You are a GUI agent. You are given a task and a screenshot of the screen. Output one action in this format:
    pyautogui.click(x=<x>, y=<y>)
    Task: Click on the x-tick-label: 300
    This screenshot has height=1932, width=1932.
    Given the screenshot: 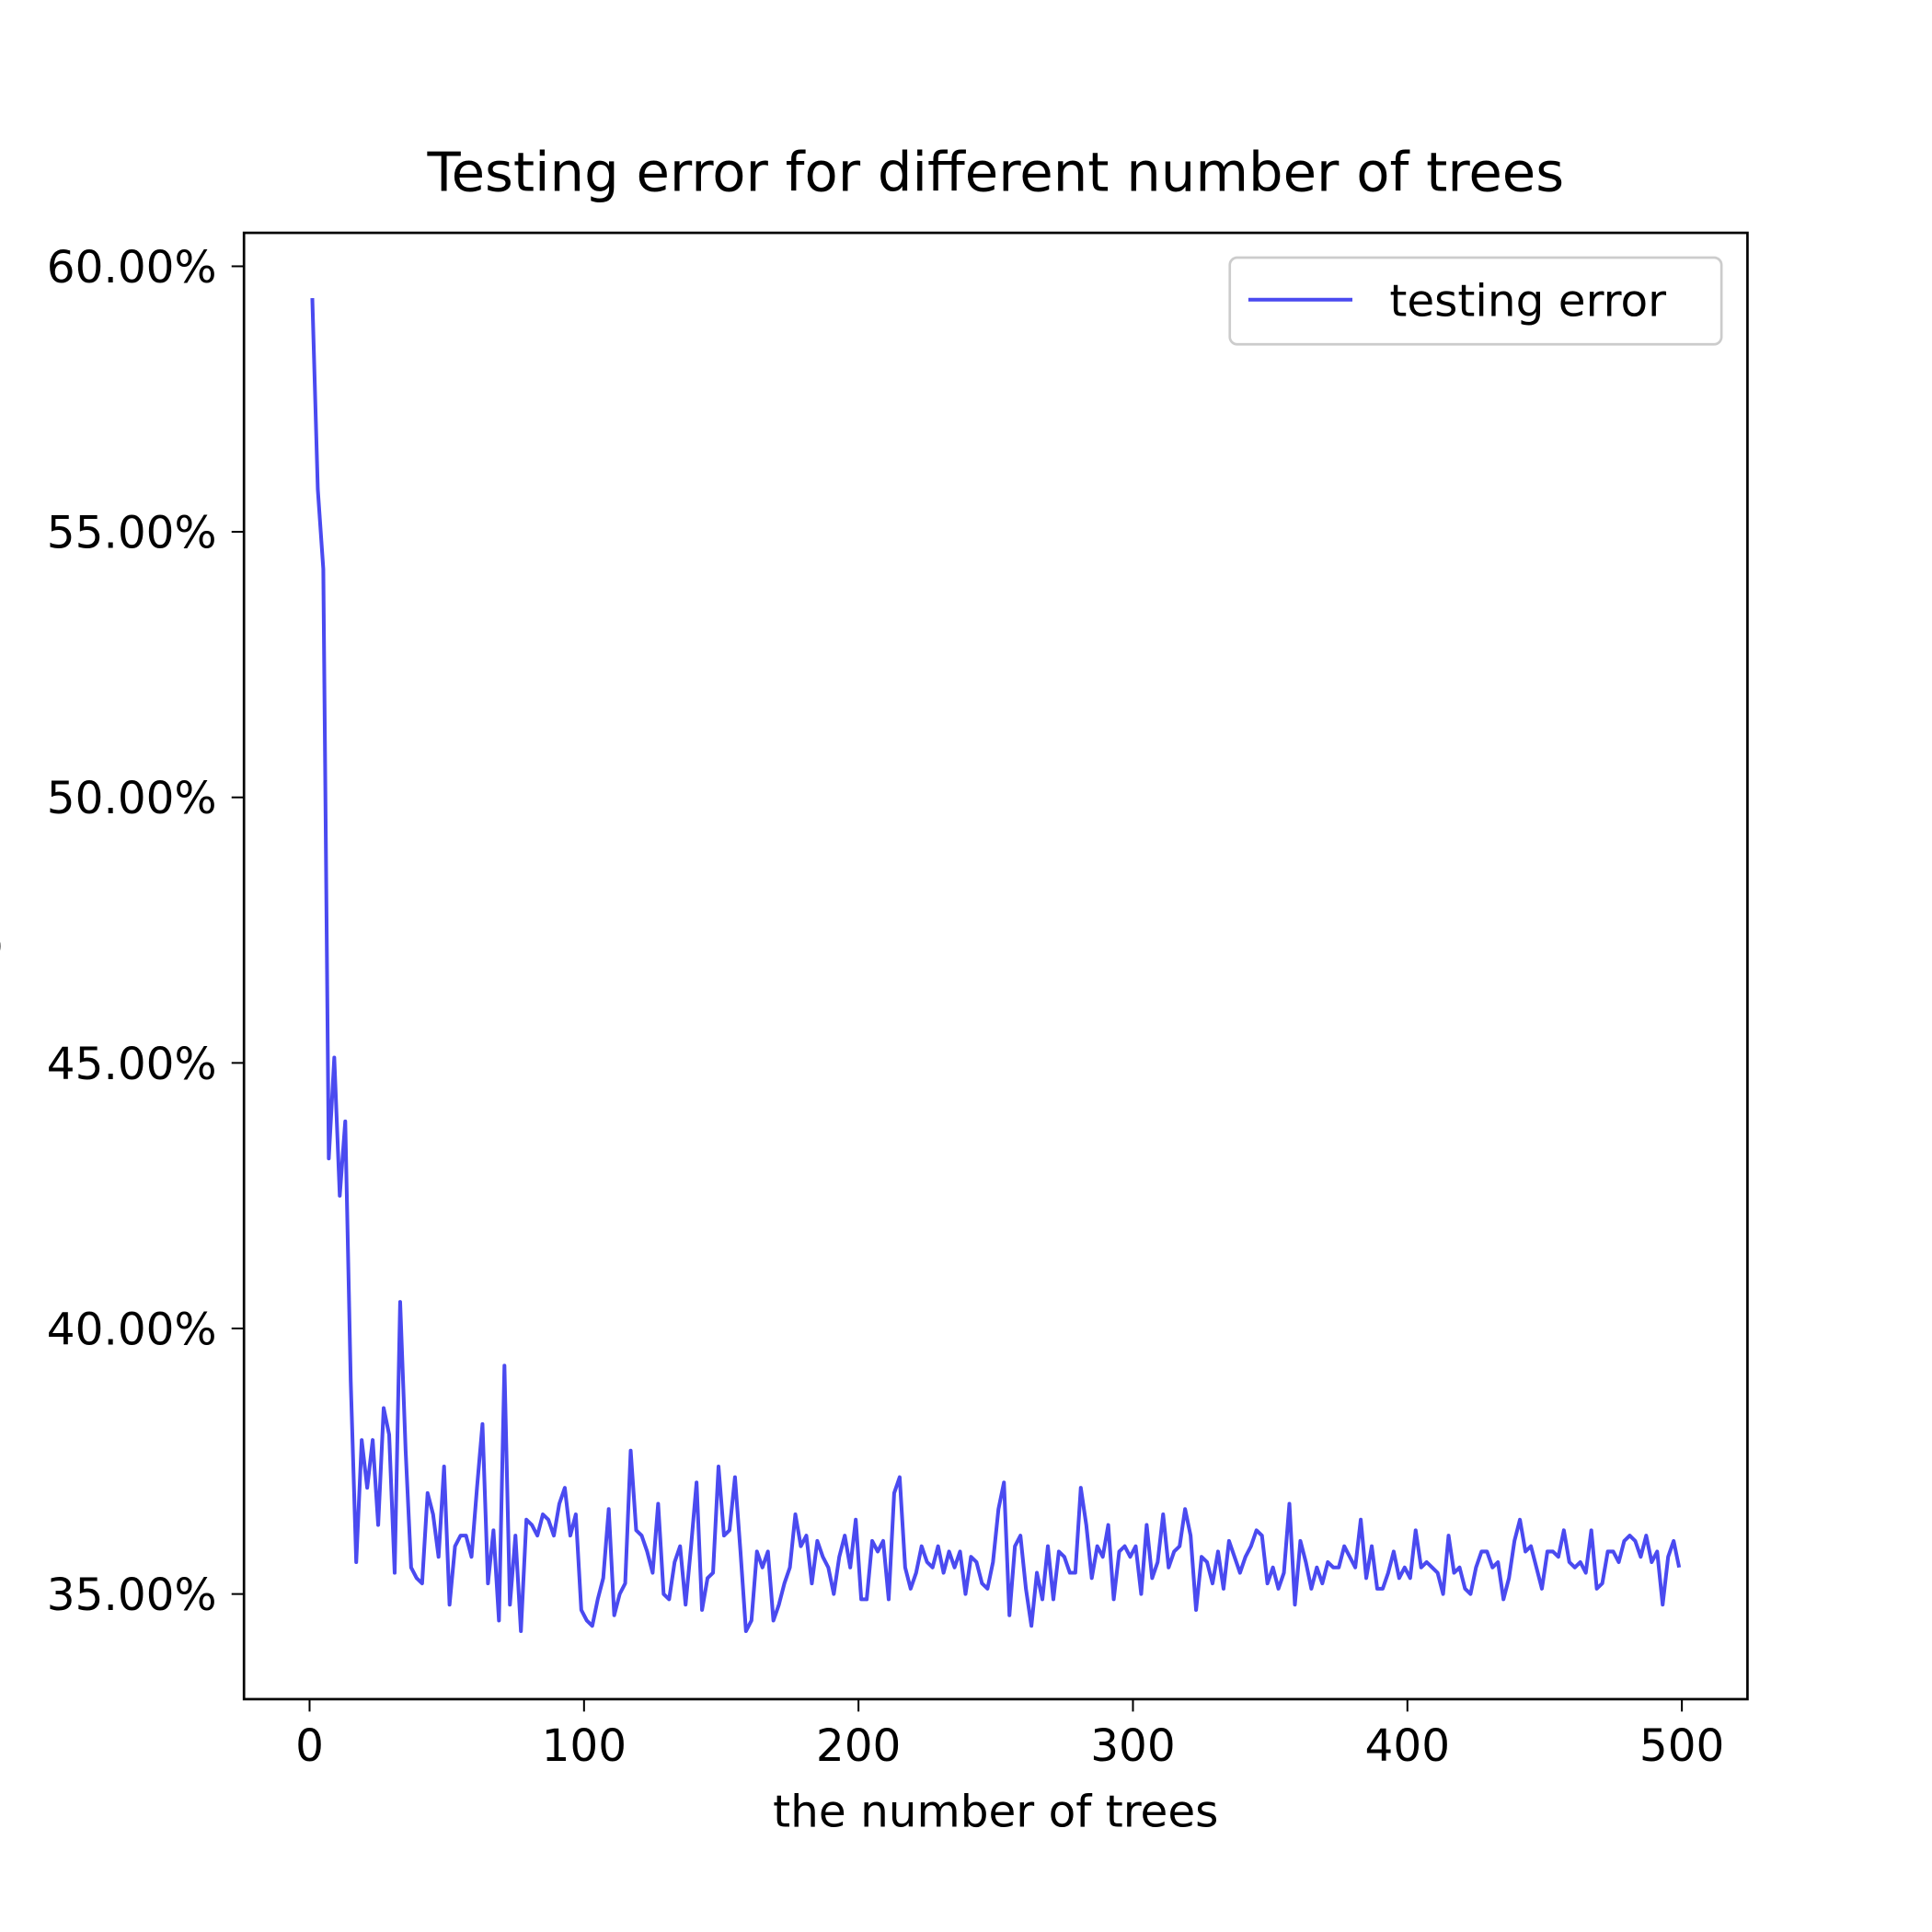 What is the action you would take?
    pyautogui.click(x=1132, y=1746)
    